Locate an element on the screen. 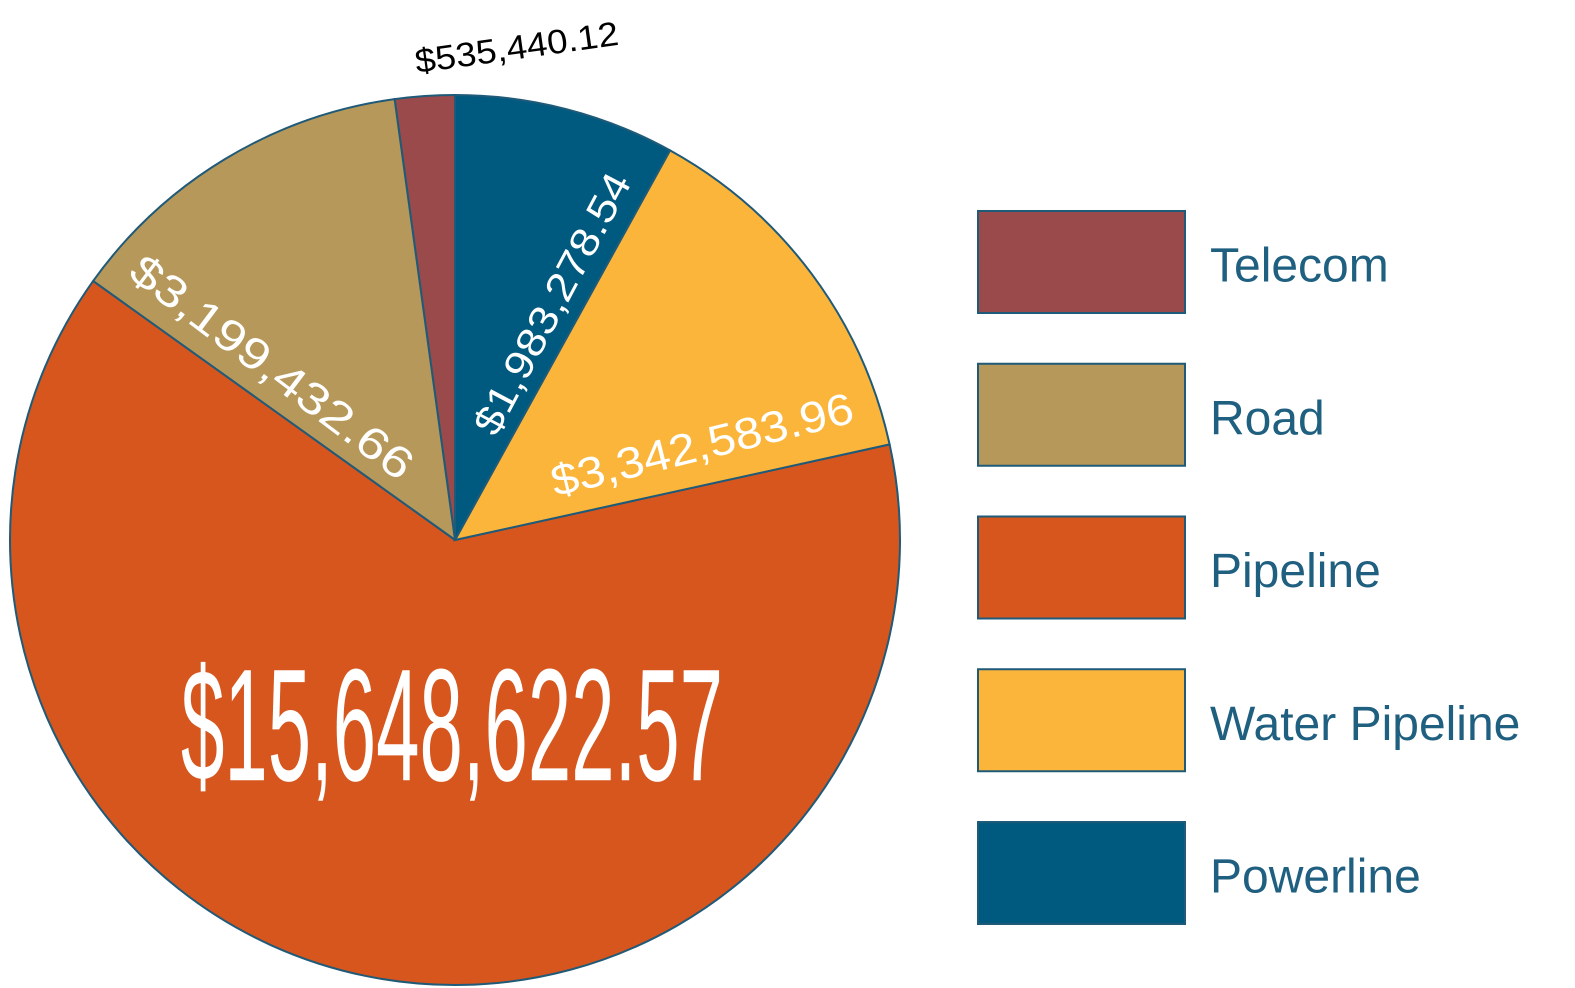  slice-label: $535,440.12 is located at coordinates (517, 48).